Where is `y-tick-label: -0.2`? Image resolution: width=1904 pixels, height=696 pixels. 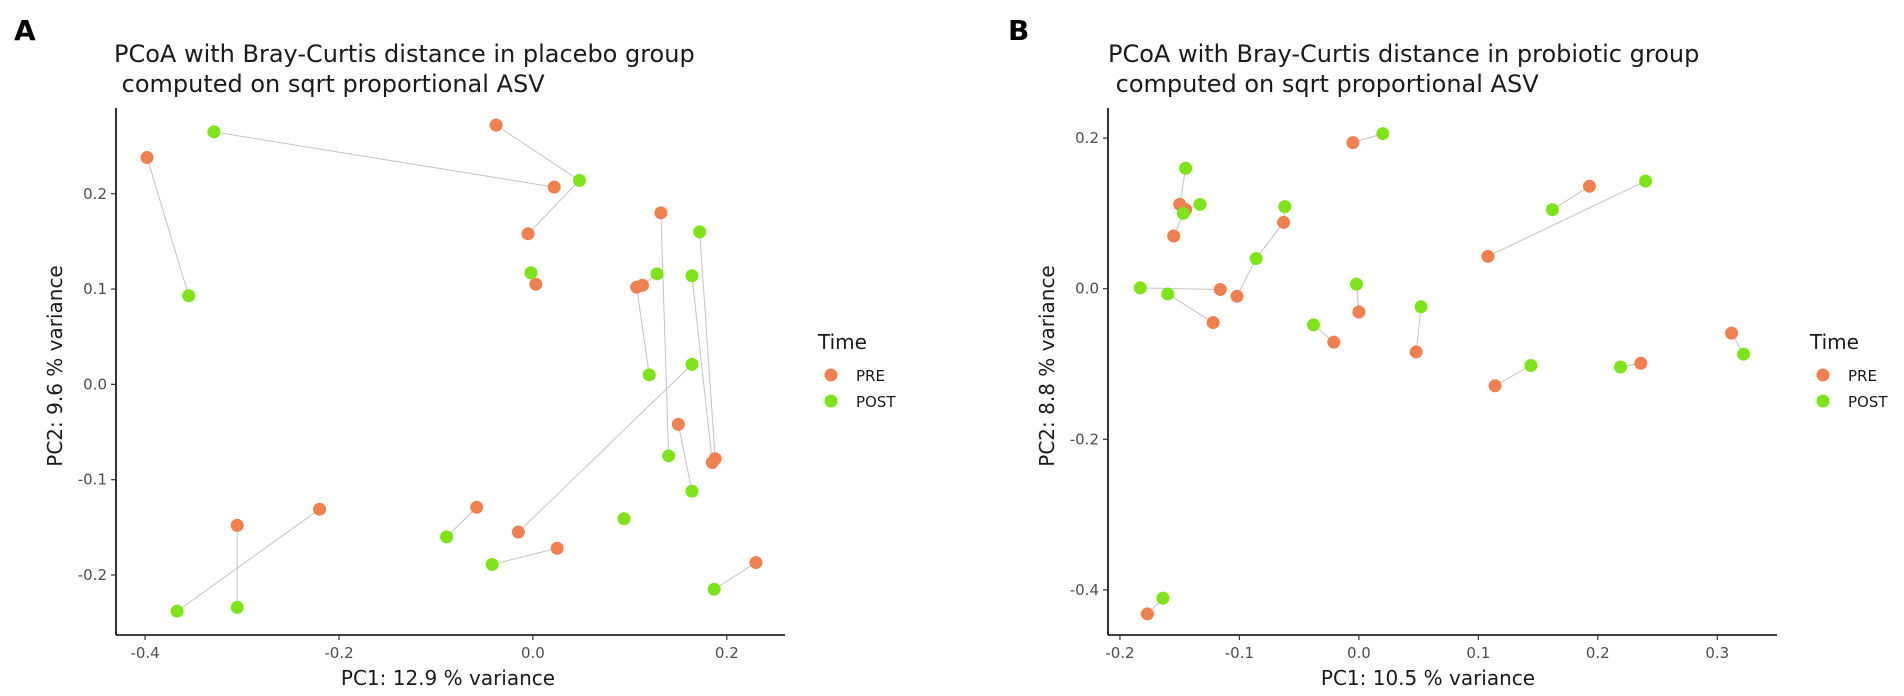
y-tick-label: -0.2 is located at coordinates (1084, 439).